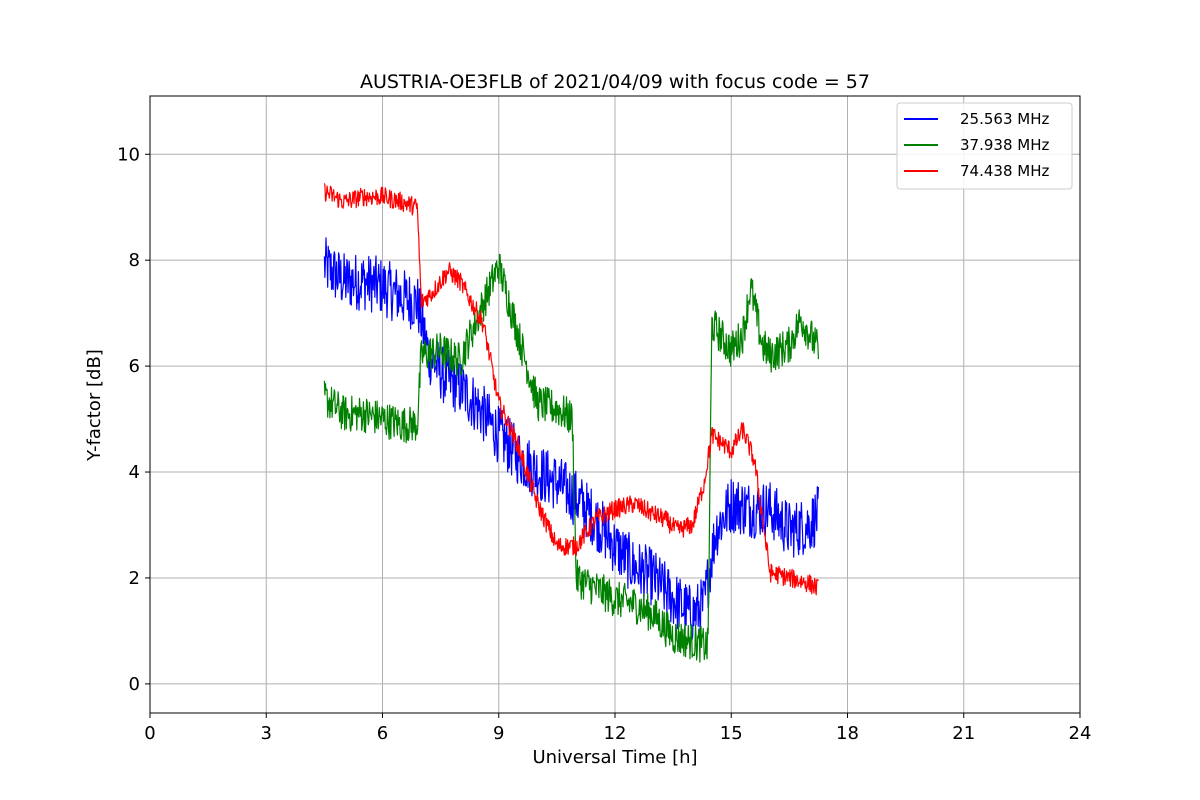  What do you see at coordinates (963, 733) in the screenshot?
I see `x-tick-label: 21` at bounding box center [963, 733].